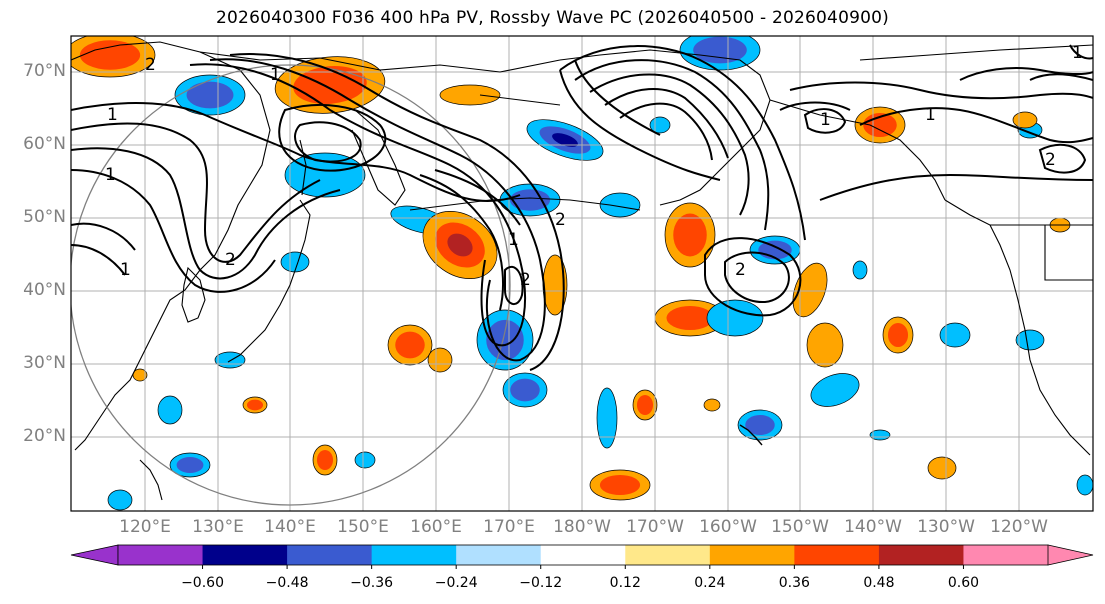 The width and height of the screenshot is (1105, 604). What do you see at coordinates (287, 583) in the screenshot?
I see `colorbar-tick-label: −0.48` at bounding box center [287, 583].